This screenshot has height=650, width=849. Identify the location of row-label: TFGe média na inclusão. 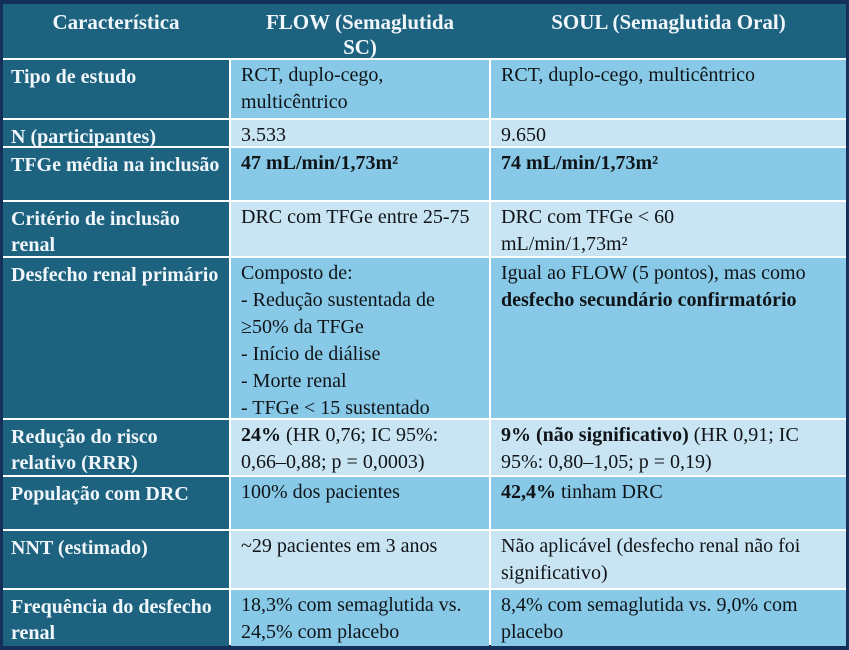
(116, 174).